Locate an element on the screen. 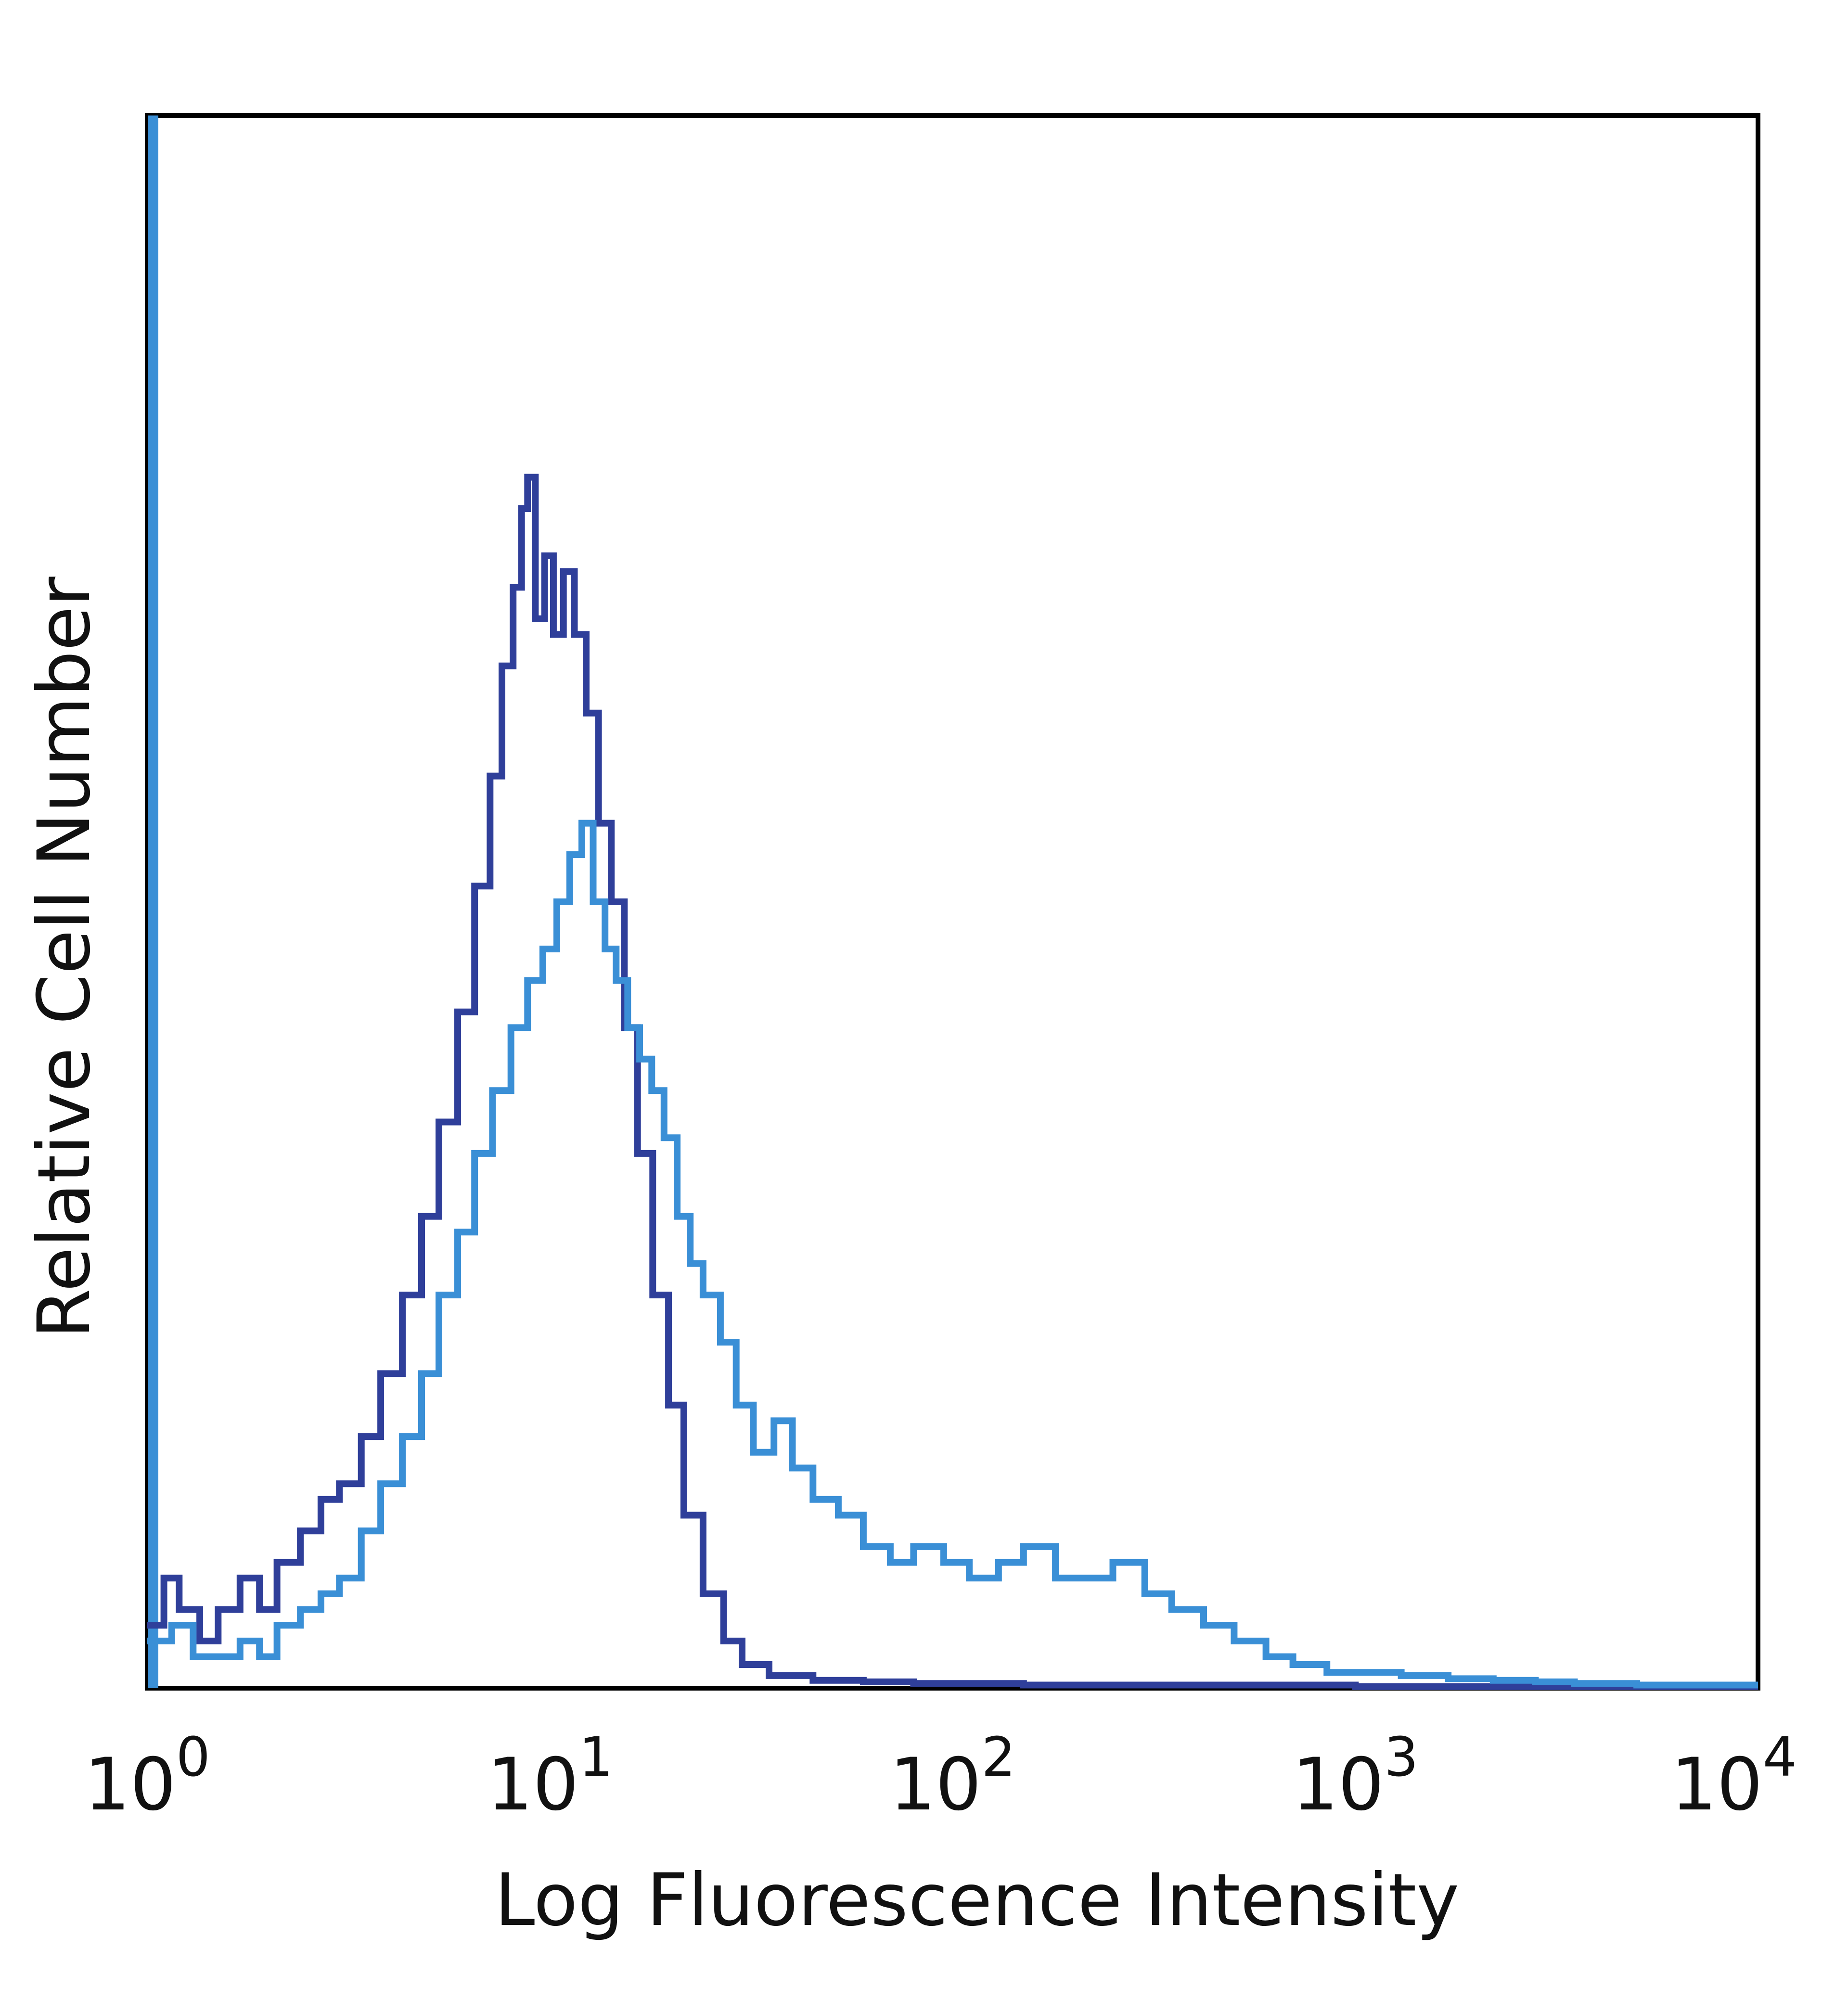 The height and width of the screenshot is (2000, 1848). x-tick-label: 10⁰ is located at coordinates (147, 1776).